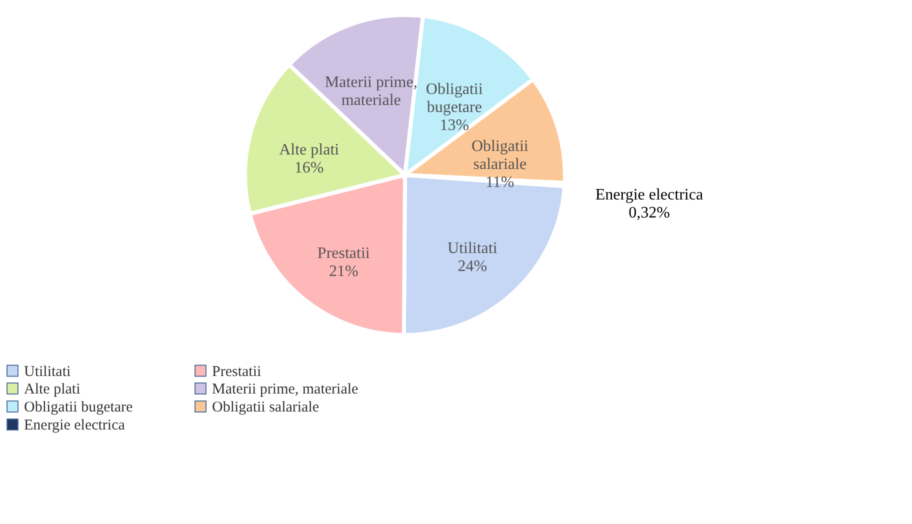 The width and height of the screenshot is (912, 524). Describe the element at coordinates (79, 408) in the screenshot. I see `legend-label: Obligatii bugetare` at that location.